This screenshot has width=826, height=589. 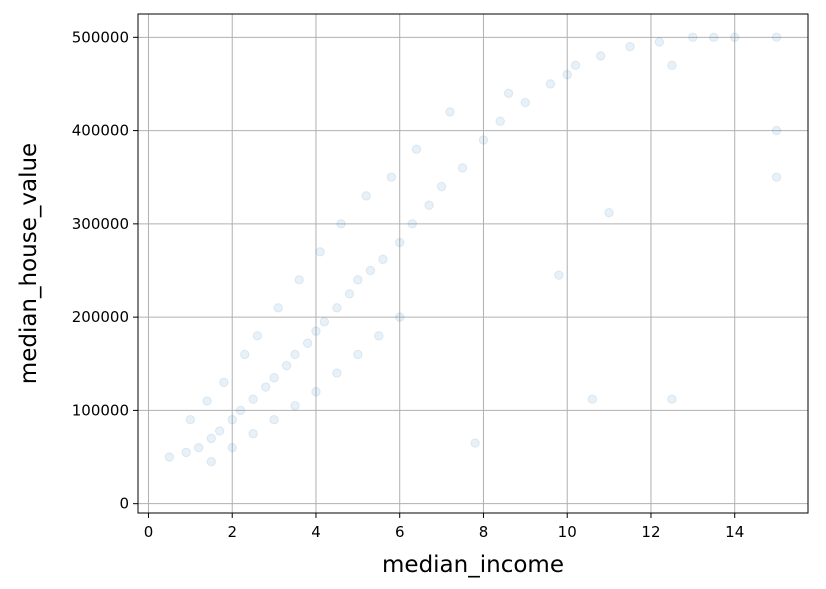 I want to click on y-tick-label: 100000, so click(x=100, y=410).